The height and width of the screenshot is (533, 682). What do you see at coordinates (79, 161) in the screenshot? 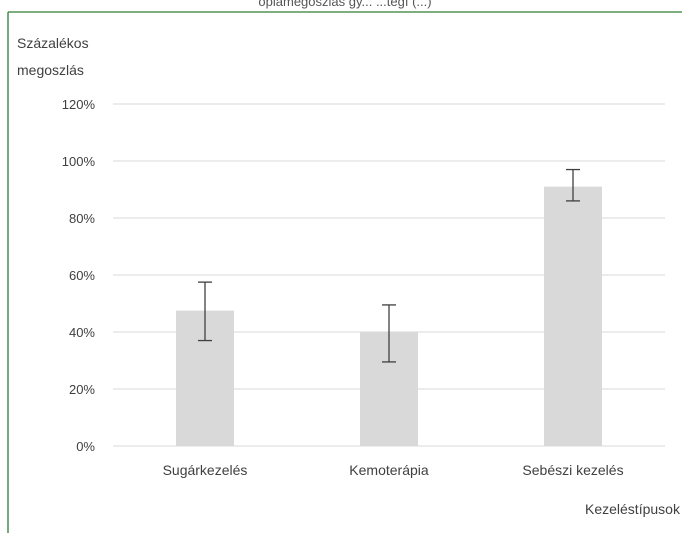
I see `y-tick-label: 100%` at bounding box center [79, 161].